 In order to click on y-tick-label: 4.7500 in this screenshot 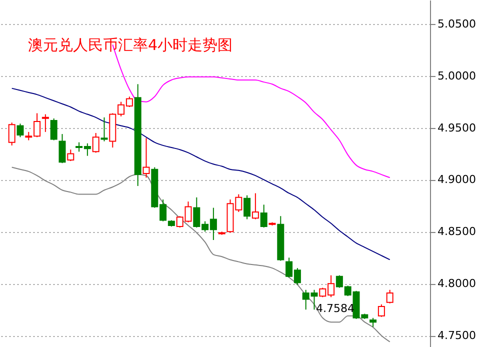, I will do `click(457, 335)`.